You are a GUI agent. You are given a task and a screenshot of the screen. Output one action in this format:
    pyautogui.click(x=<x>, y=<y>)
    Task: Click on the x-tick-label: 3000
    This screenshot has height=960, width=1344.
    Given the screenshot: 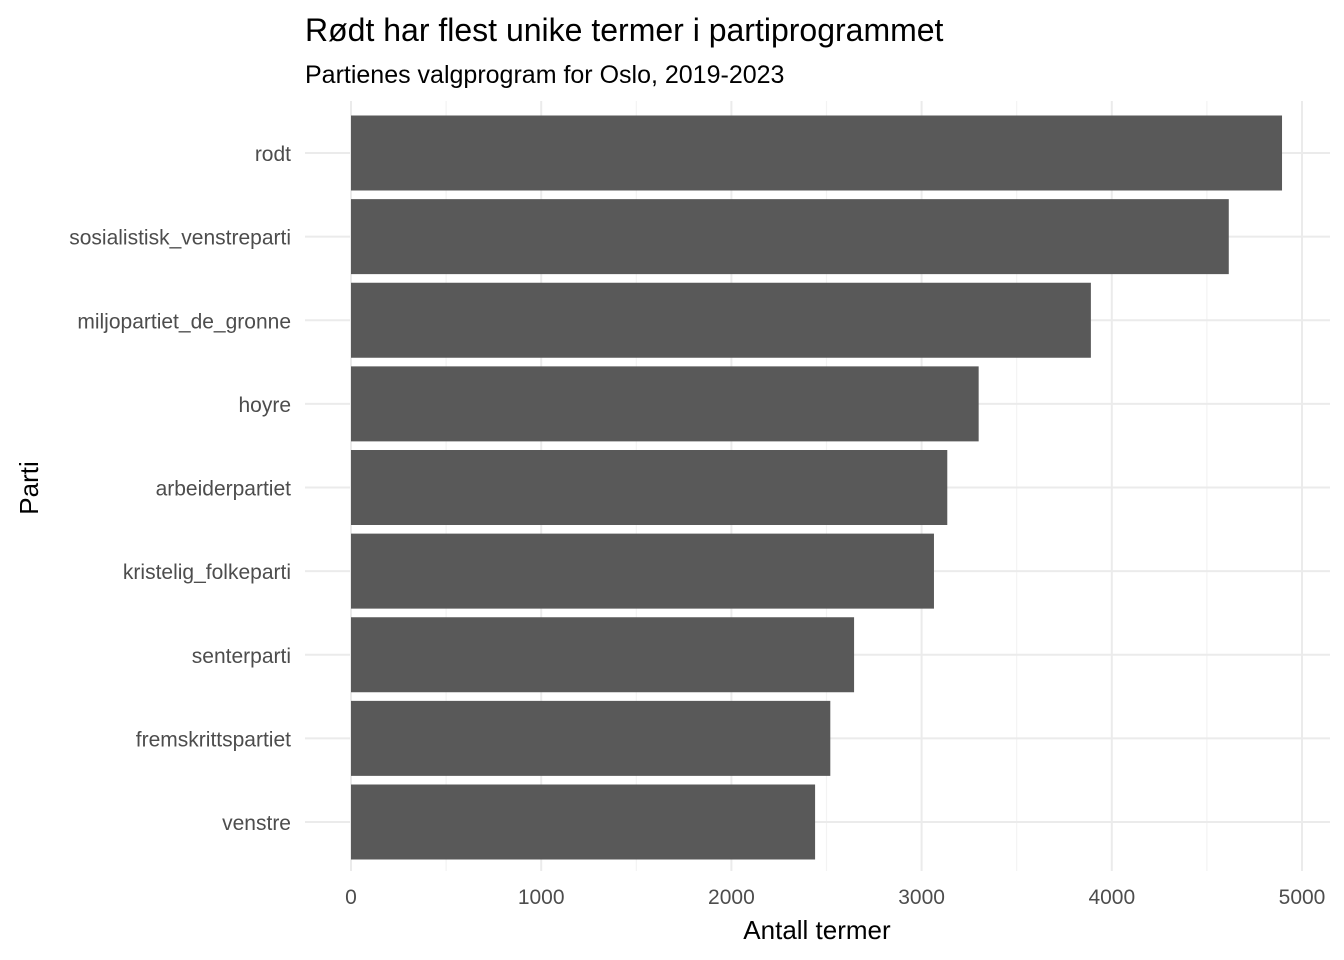 What is the action you would take?
    pyautogui.click(x=921, y=897)
    